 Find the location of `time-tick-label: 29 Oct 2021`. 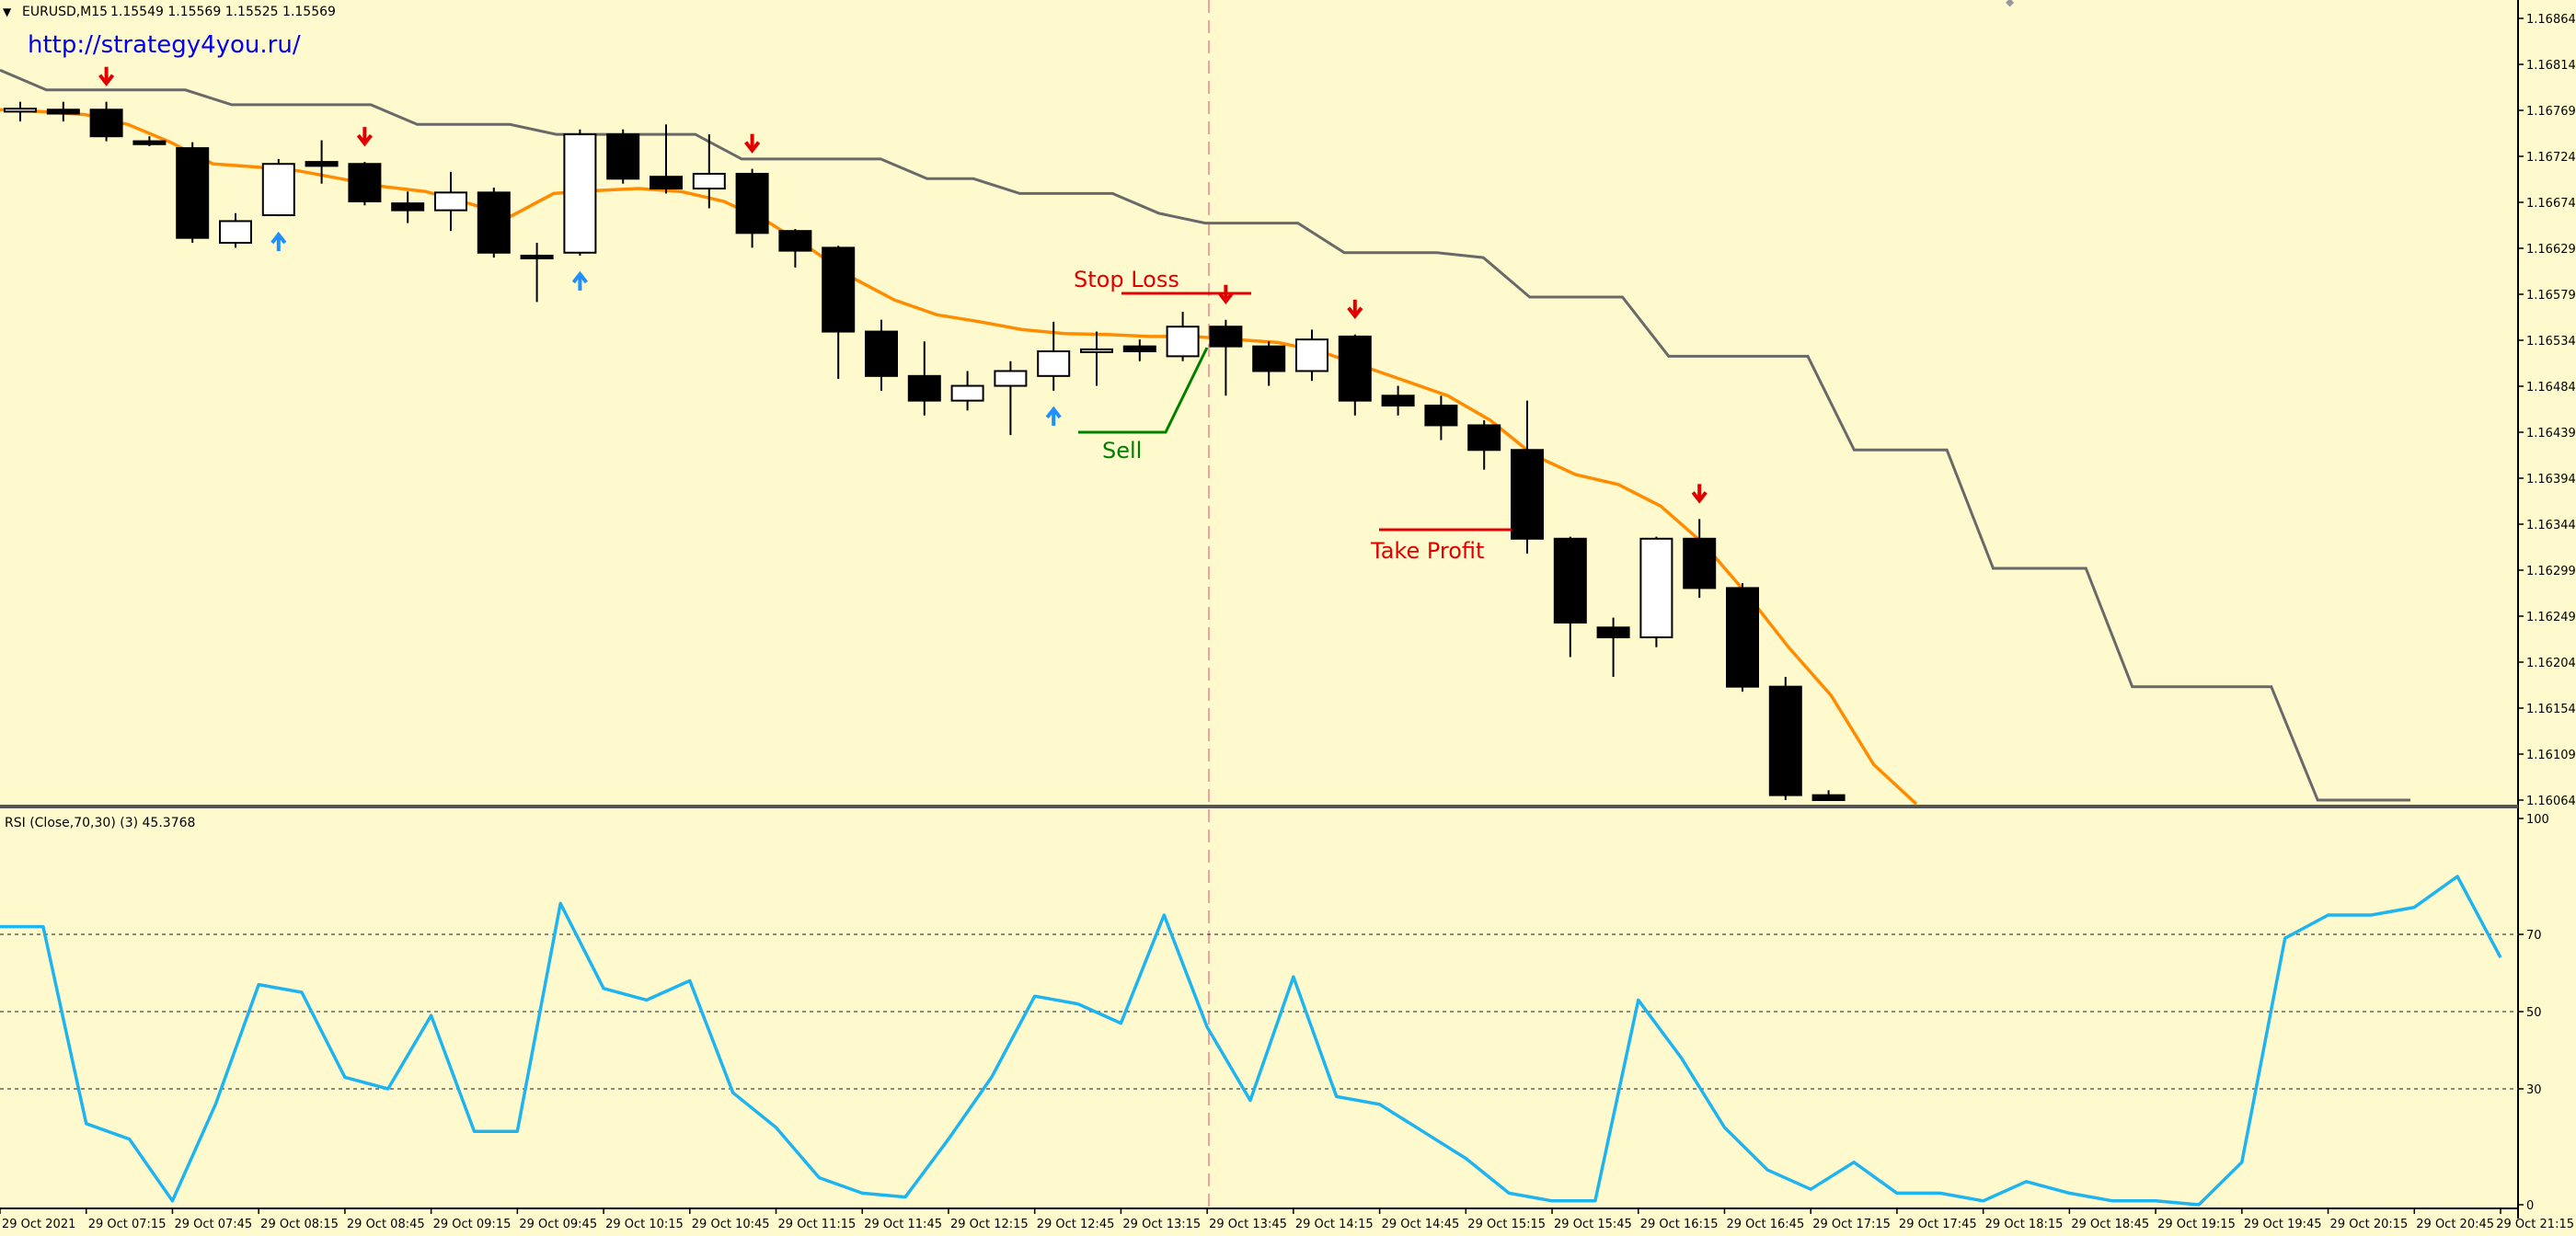

time-tick-label: 29 Oct 2021 is located at coordinates (38, 1224).